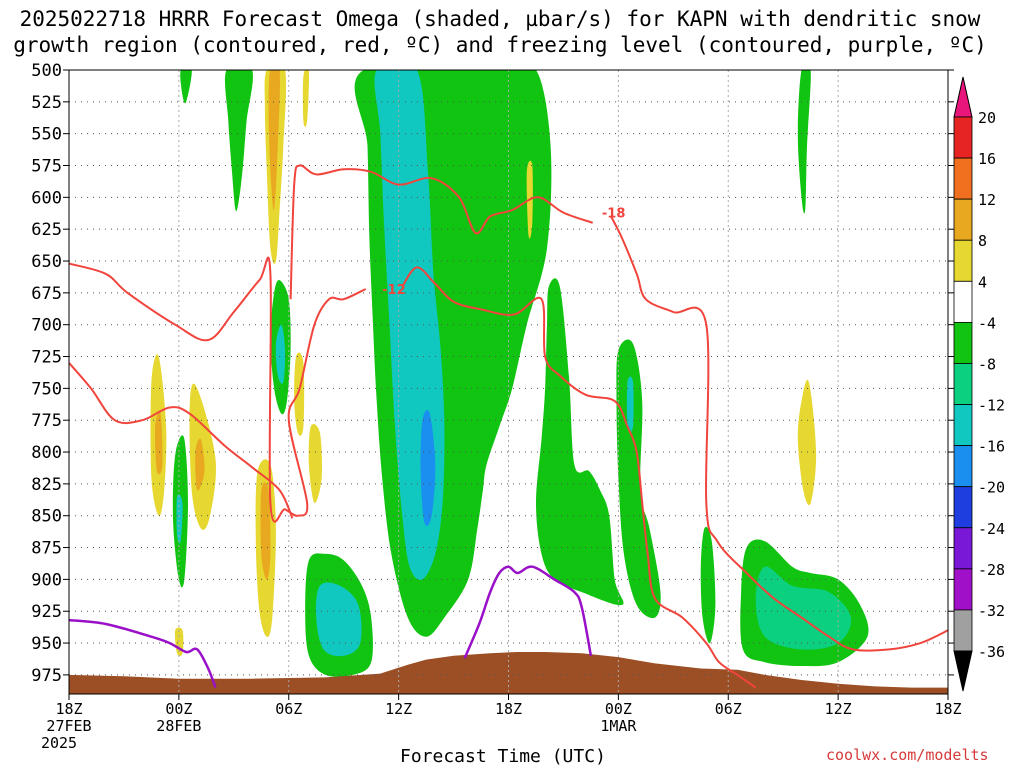  Describe the element at coordinates (46, 230) in the screenshot. I see `y-tick-label-625: 625` at that location.